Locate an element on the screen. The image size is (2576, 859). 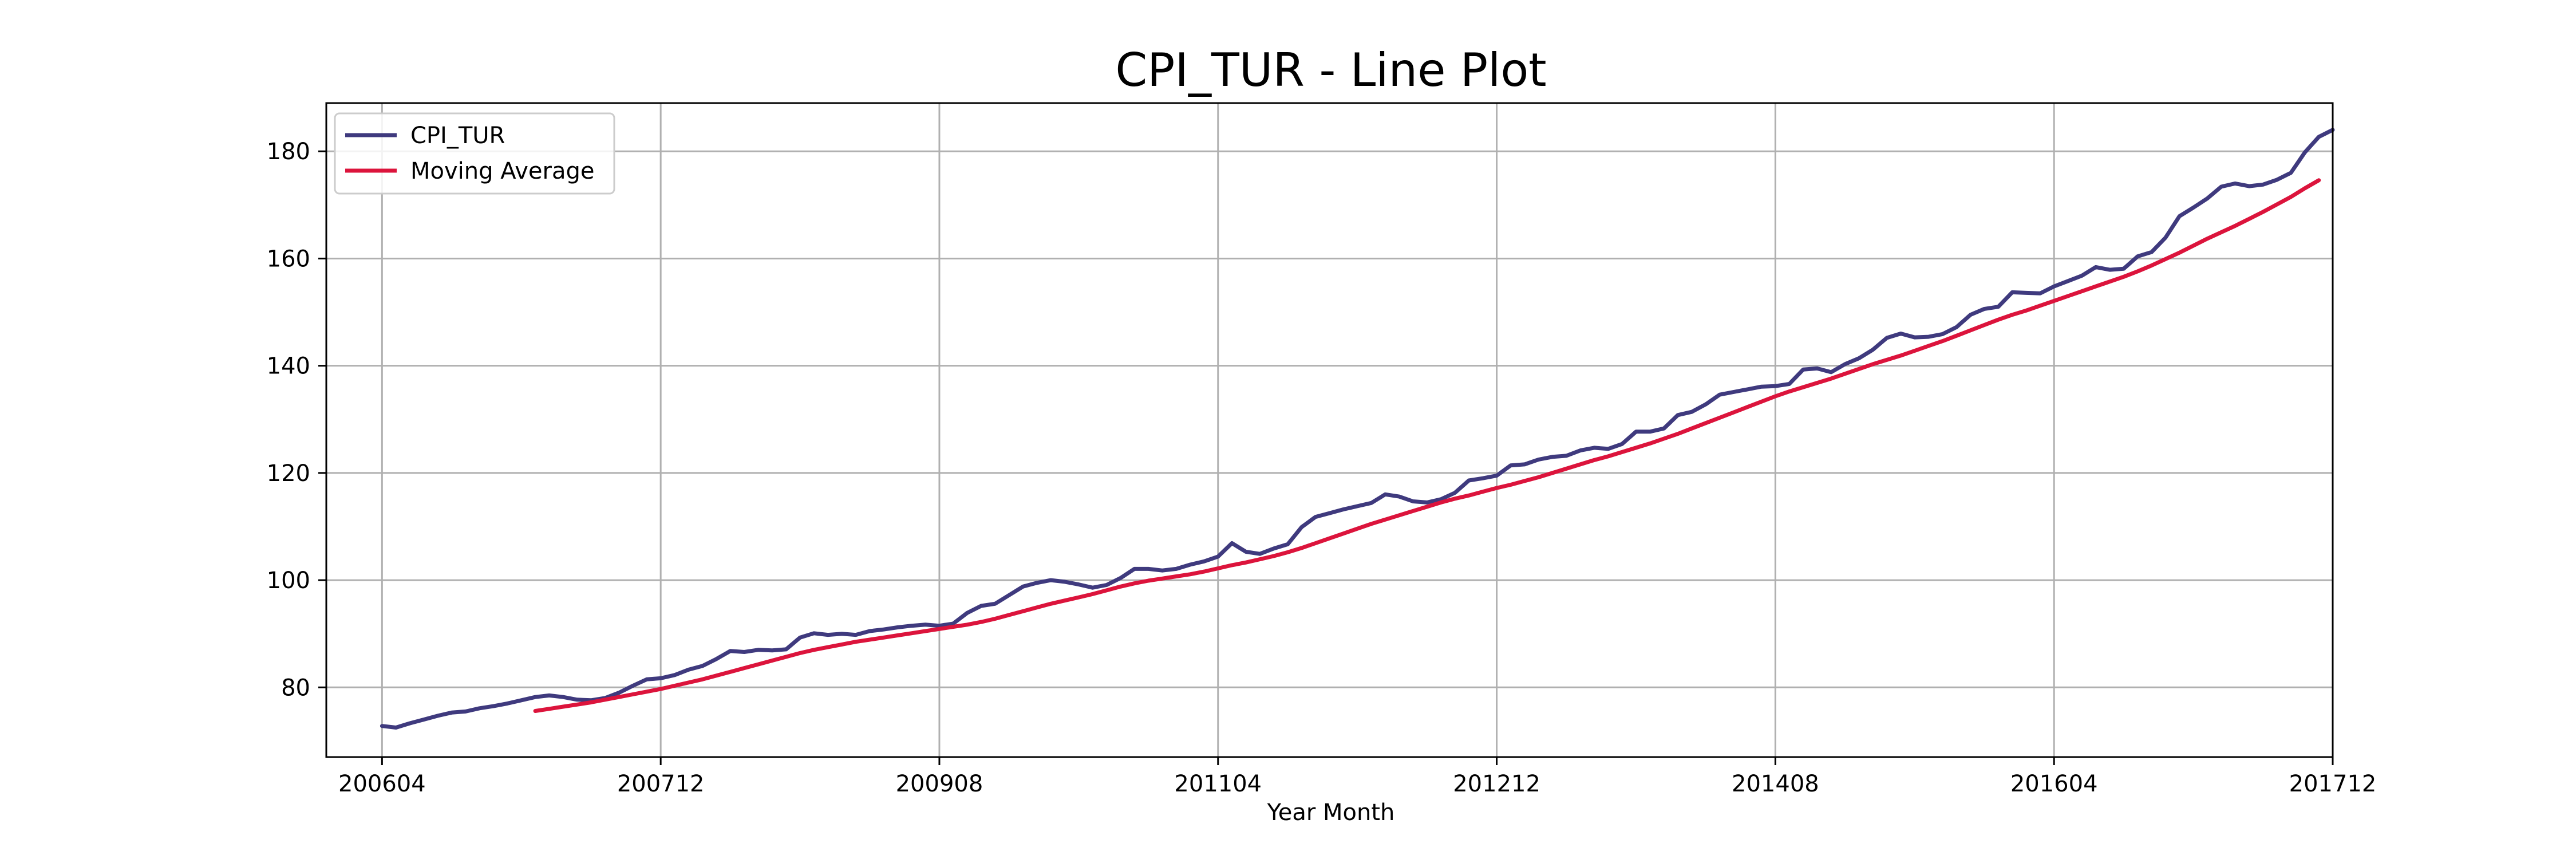
x-axis-label: Year Month is located at coordinates (1331, 812).